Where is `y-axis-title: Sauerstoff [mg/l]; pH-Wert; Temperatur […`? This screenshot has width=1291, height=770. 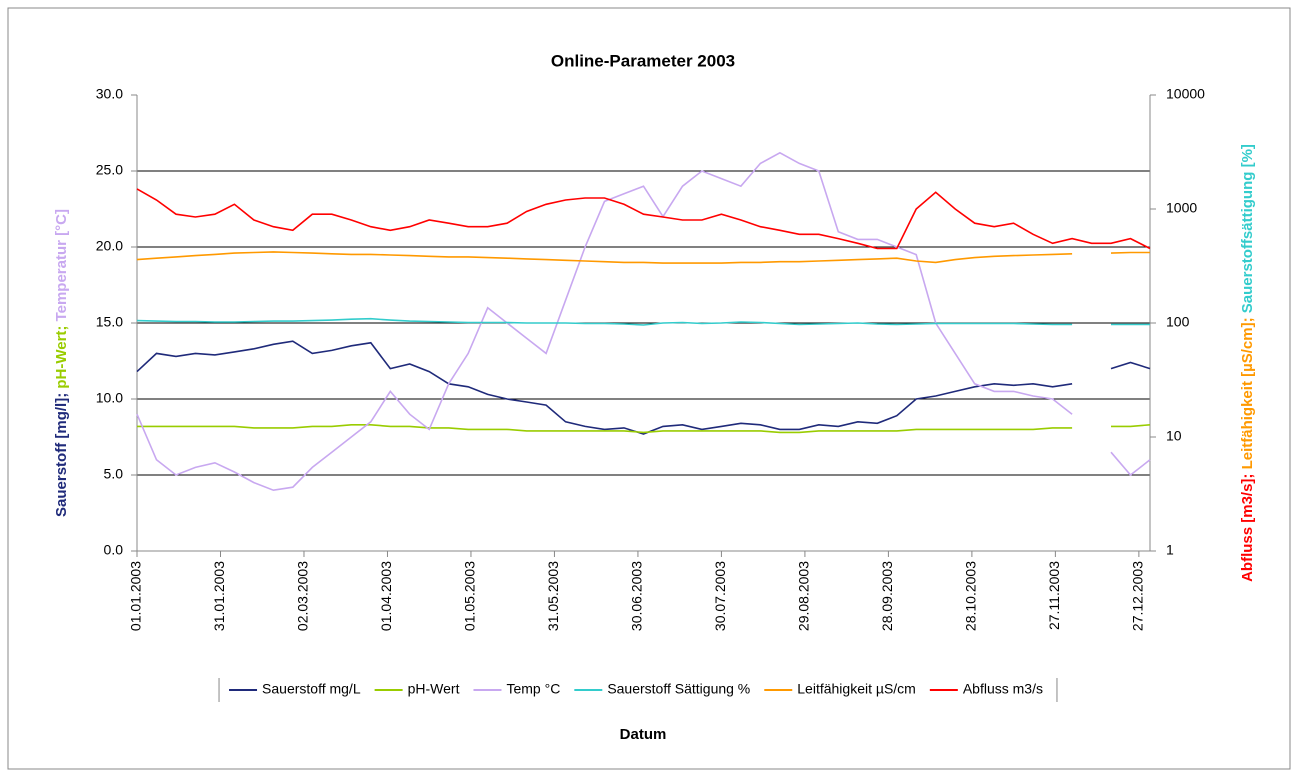 y-axis-title: Sauerstoff [mg/l]; pH-Wert; Temperatur [… is located at coordinates (61, 363).